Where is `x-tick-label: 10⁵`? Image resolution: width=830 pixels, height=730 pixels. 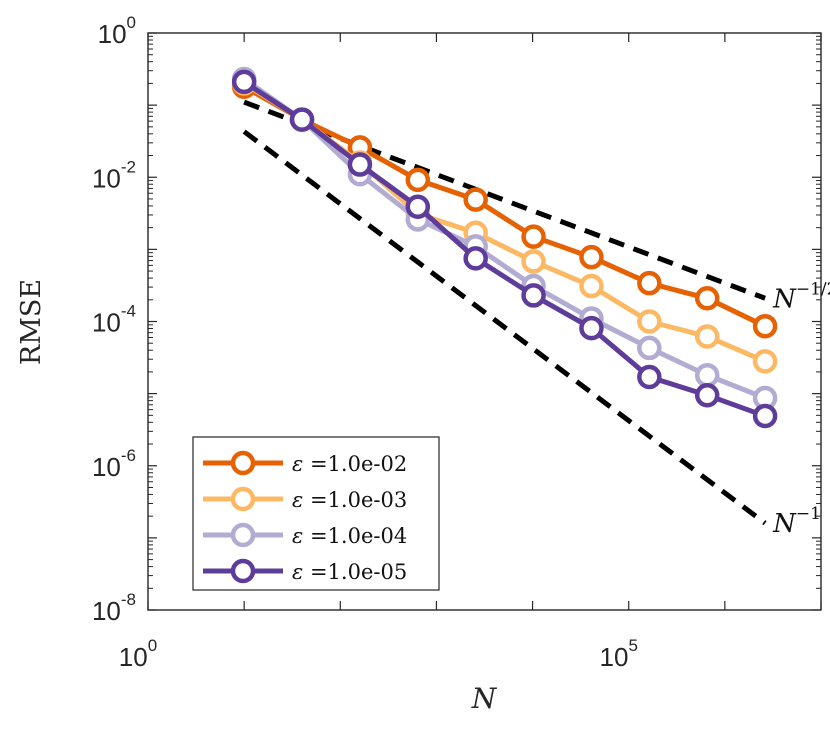 x-tick-label: 10⁵ is located at coordinates (619, 654).